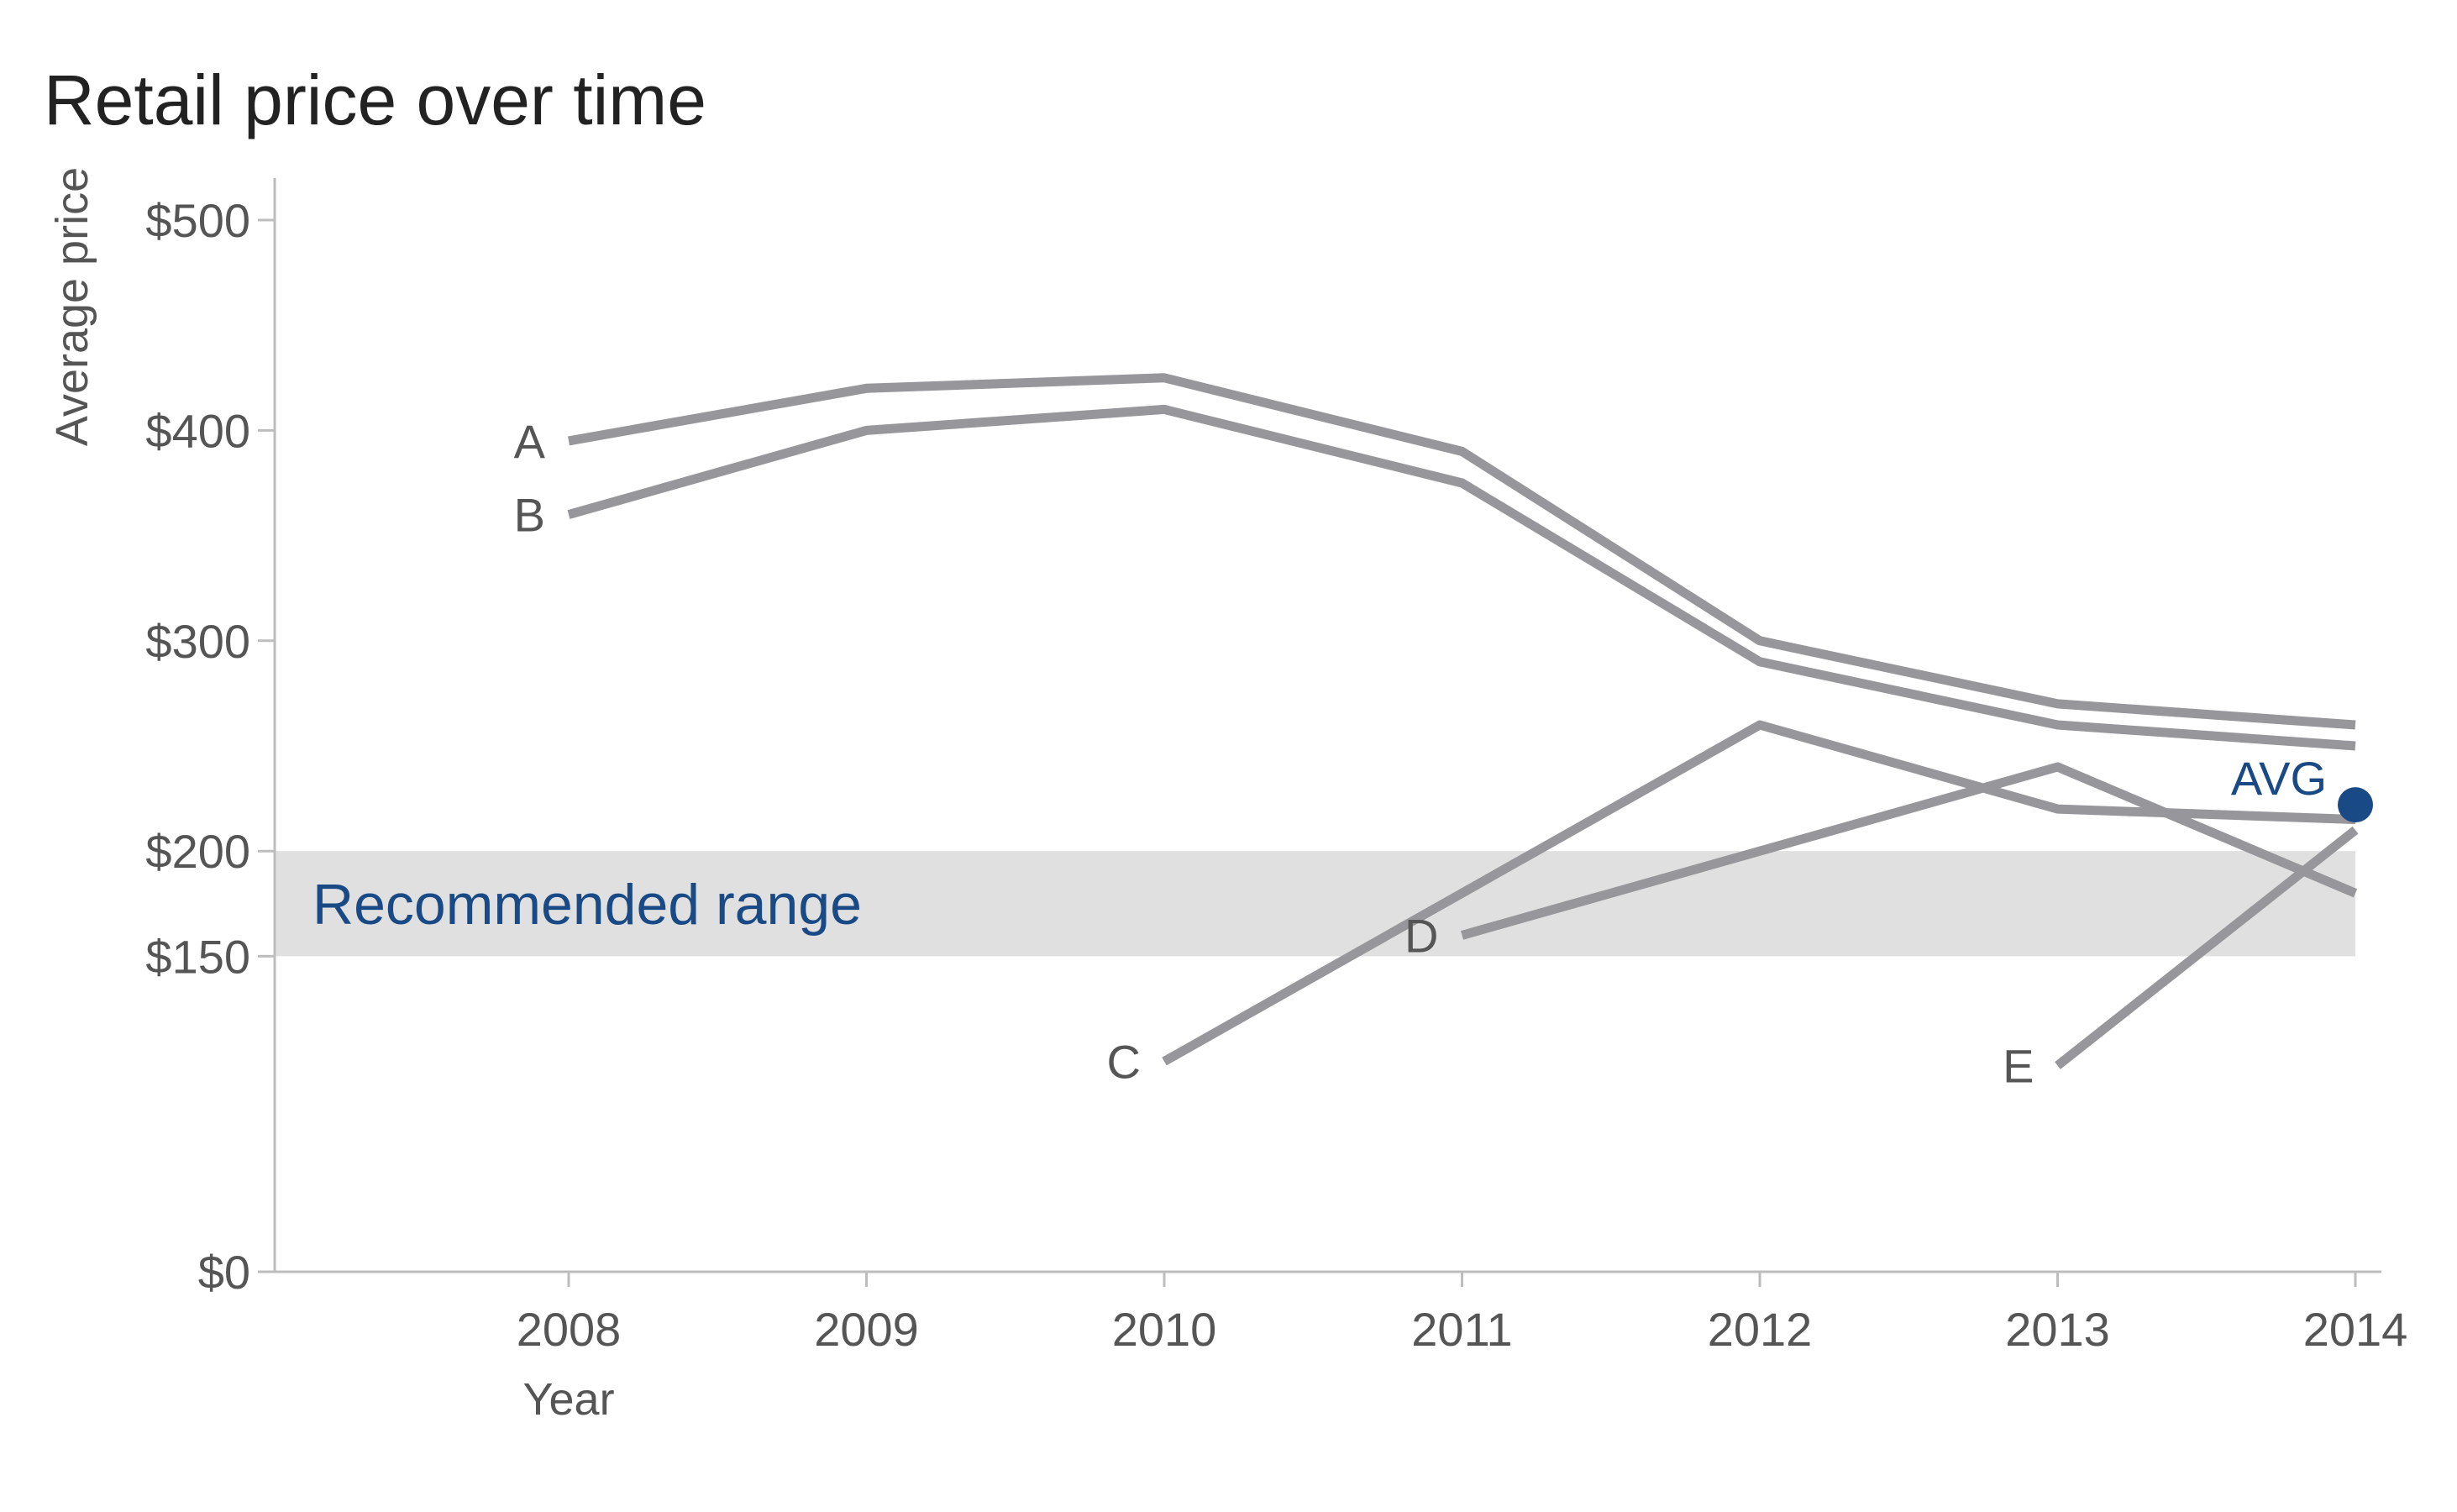  I want to click on x-tick-label: 2008, so click(569, 1329).